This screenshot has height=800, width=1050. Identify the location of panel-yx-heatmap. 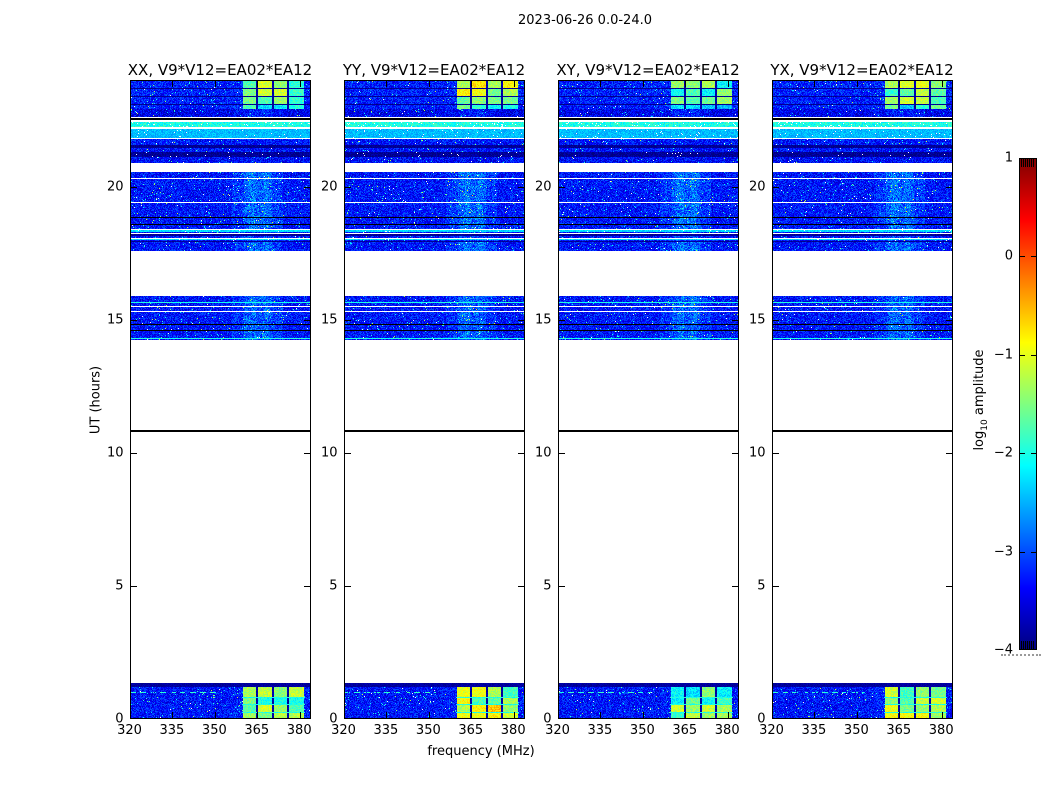
(862, 399).